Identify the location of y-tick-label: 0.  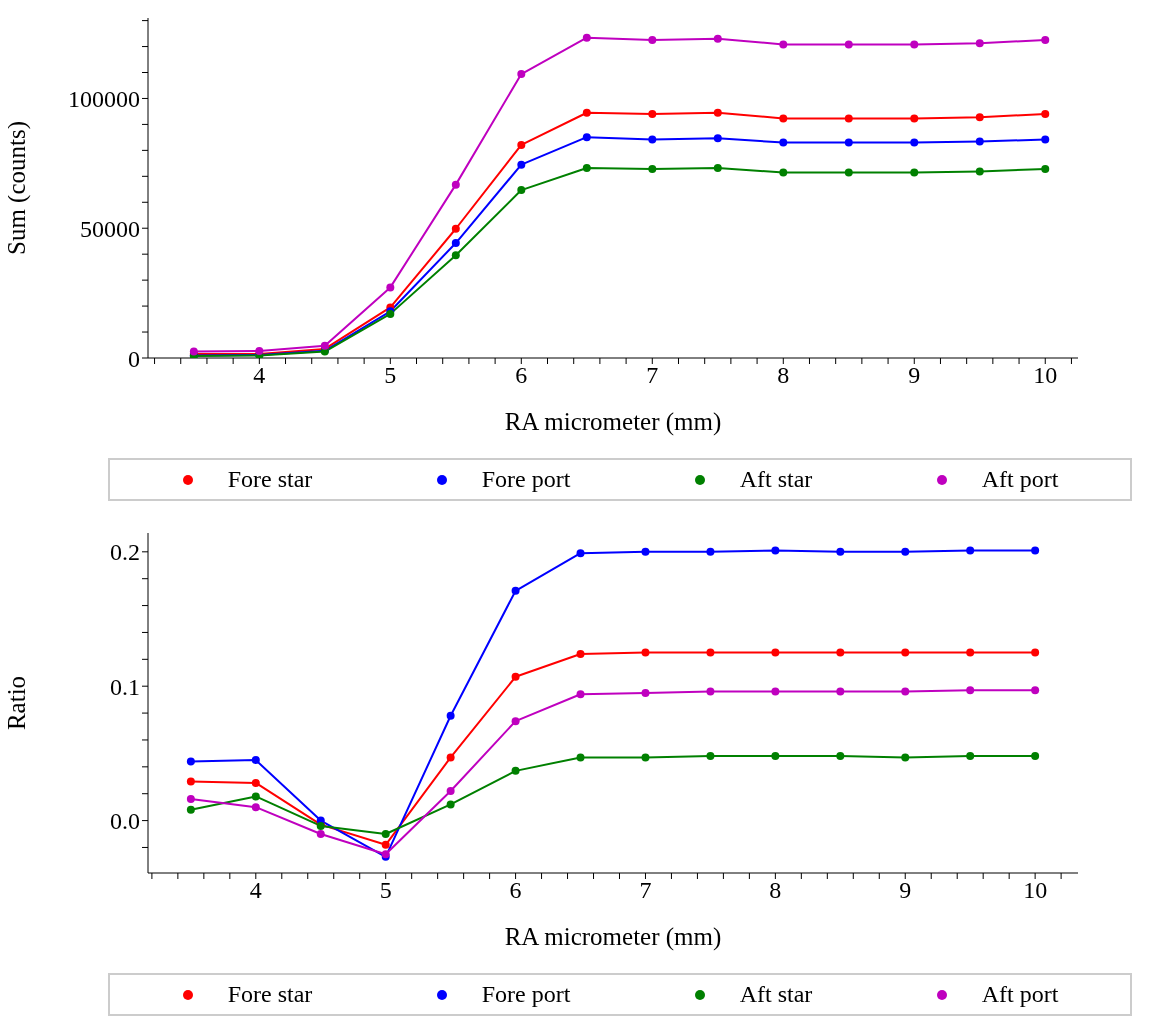
(134, 358).